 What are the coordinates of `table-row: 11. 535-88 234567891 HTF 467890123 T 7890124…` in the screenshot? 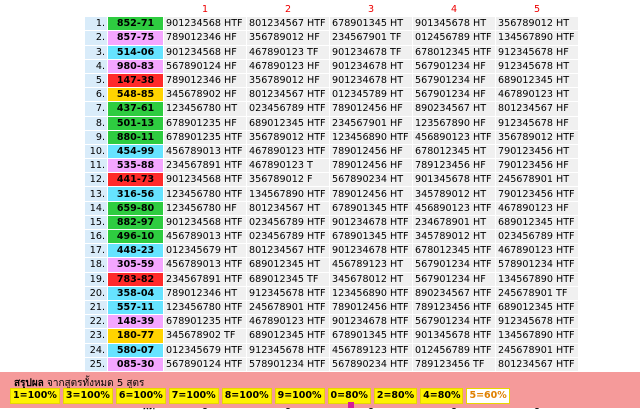 It's located at (331, 166).